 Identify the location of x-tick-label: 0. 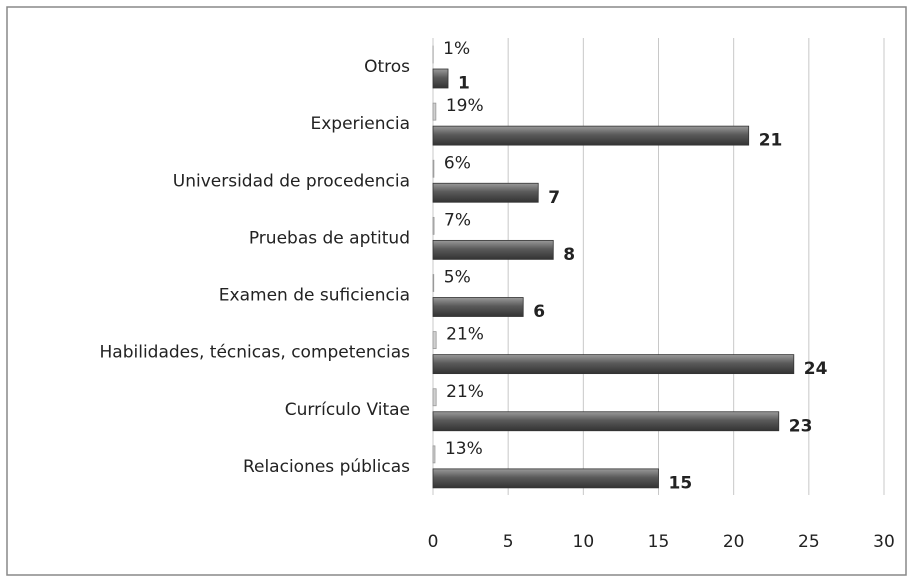
(433, 542).